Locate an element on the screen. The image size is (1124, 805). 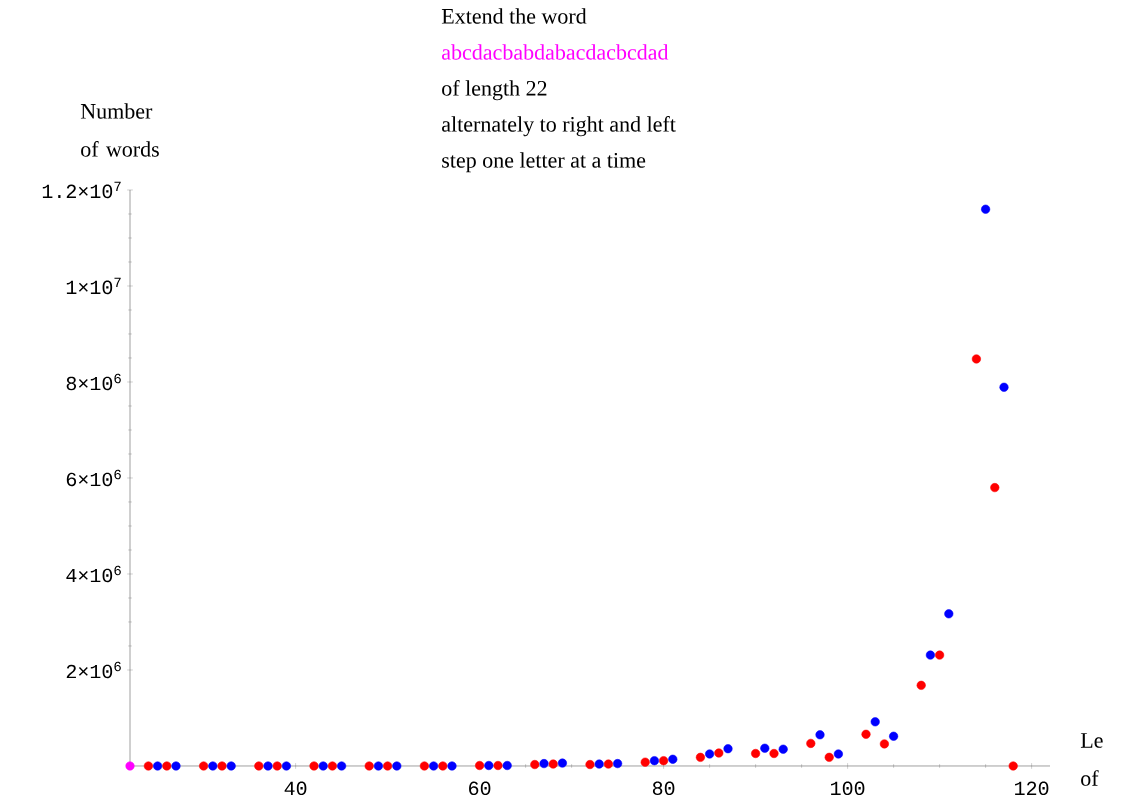
chart-subtitle: abcdacbabdabacdacbcdad is located at coordinates (555, 52).